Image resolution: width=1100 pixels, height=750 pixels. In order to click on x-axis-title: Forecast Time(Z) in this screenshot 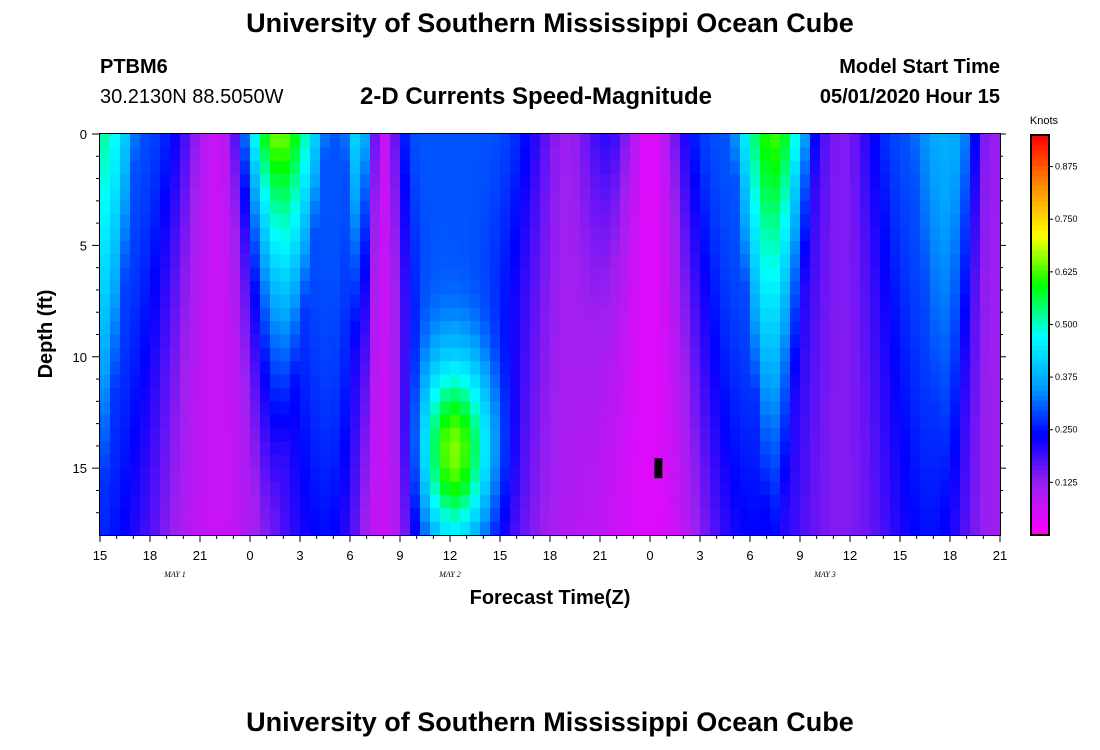, I will do `click(550, 598)`.